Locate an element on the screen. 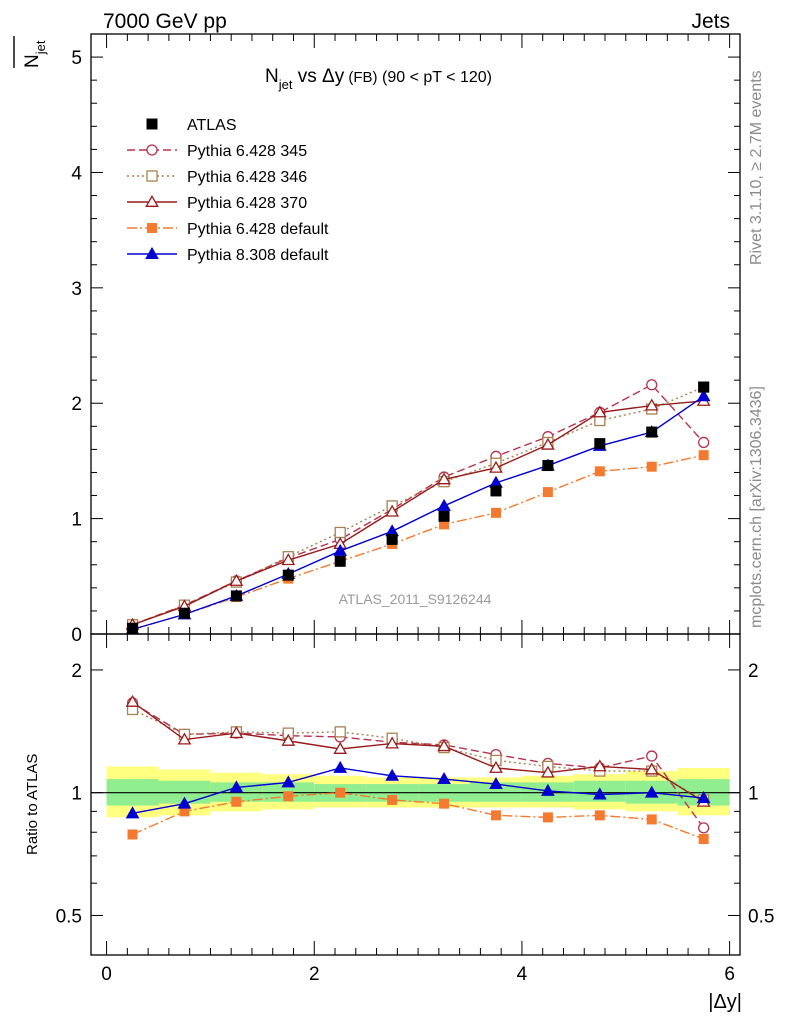 The height and width of the screenshot is (1024, 786). legend-label: Pythia 6.428 346 is located at coordinates (247, 177).